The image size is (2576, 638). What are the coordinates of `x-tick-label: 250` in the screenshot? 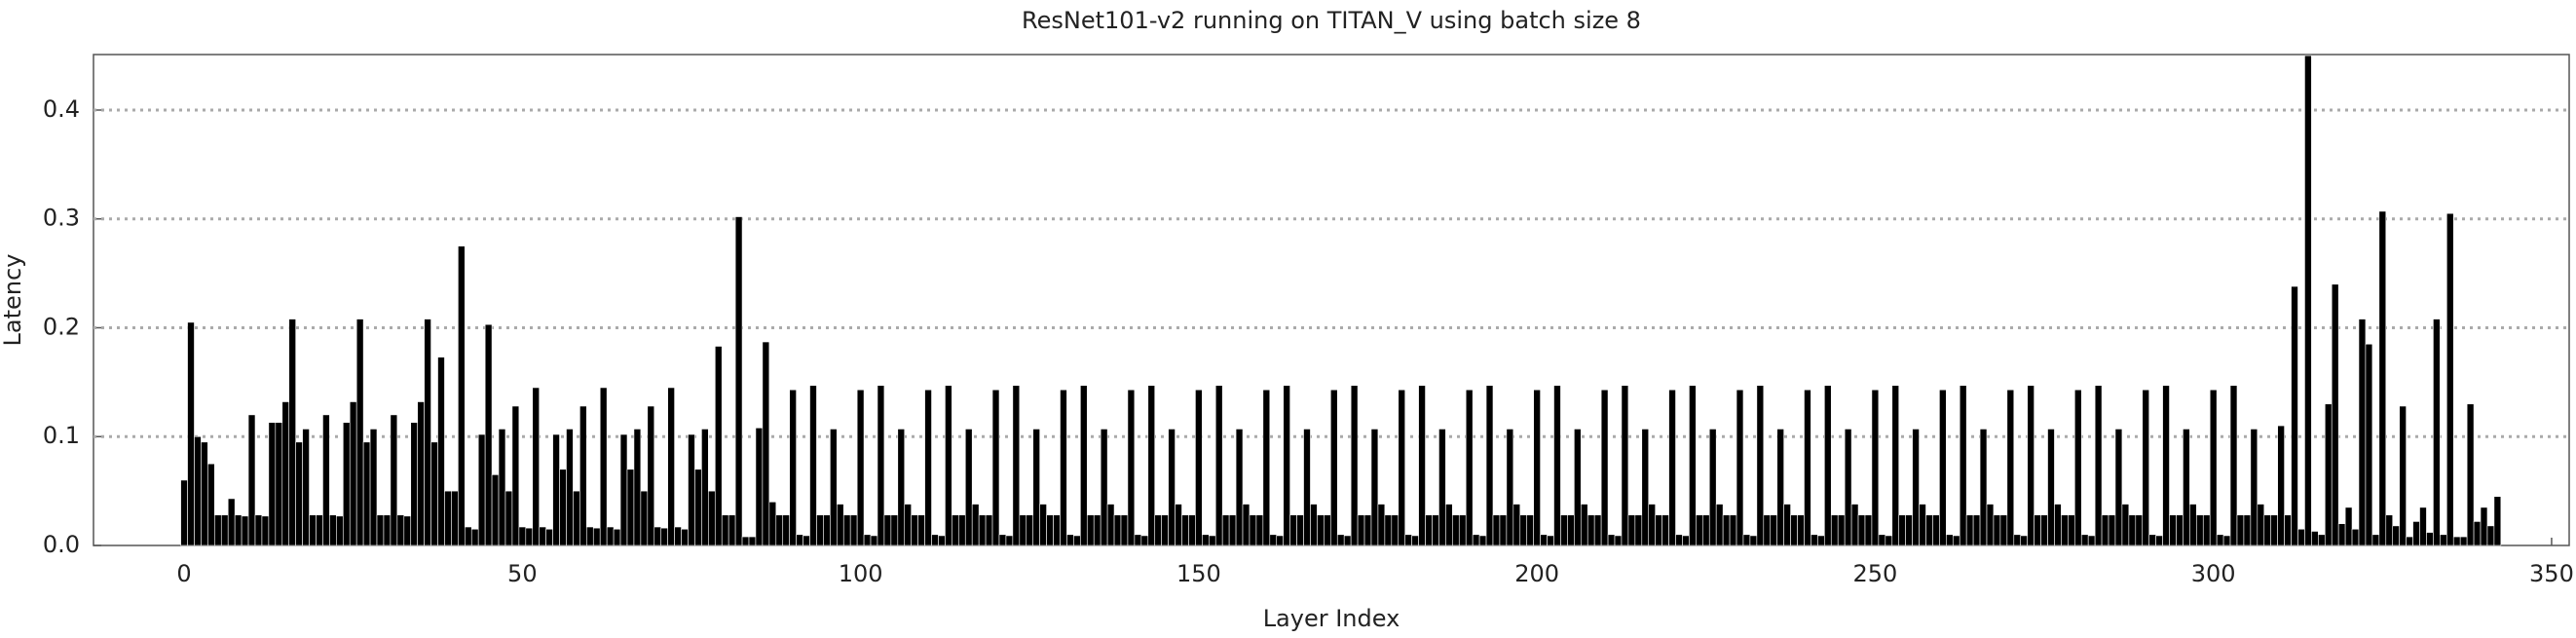 It's located at (1875, 574).